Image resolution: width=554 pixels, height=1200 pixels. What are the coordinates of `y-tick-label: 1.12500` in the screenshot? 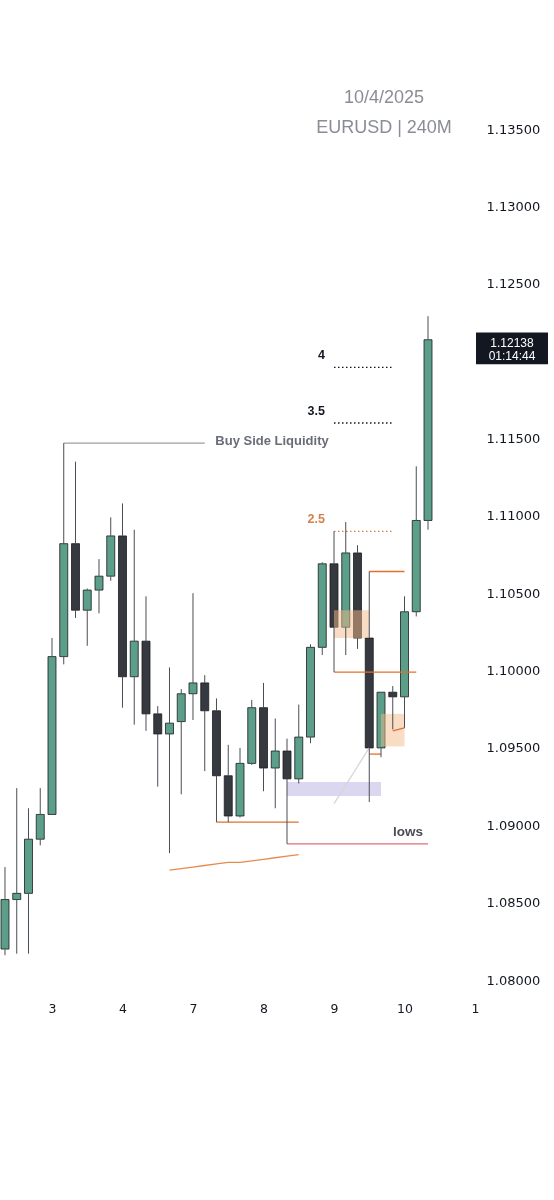 It's located at (513, 284).